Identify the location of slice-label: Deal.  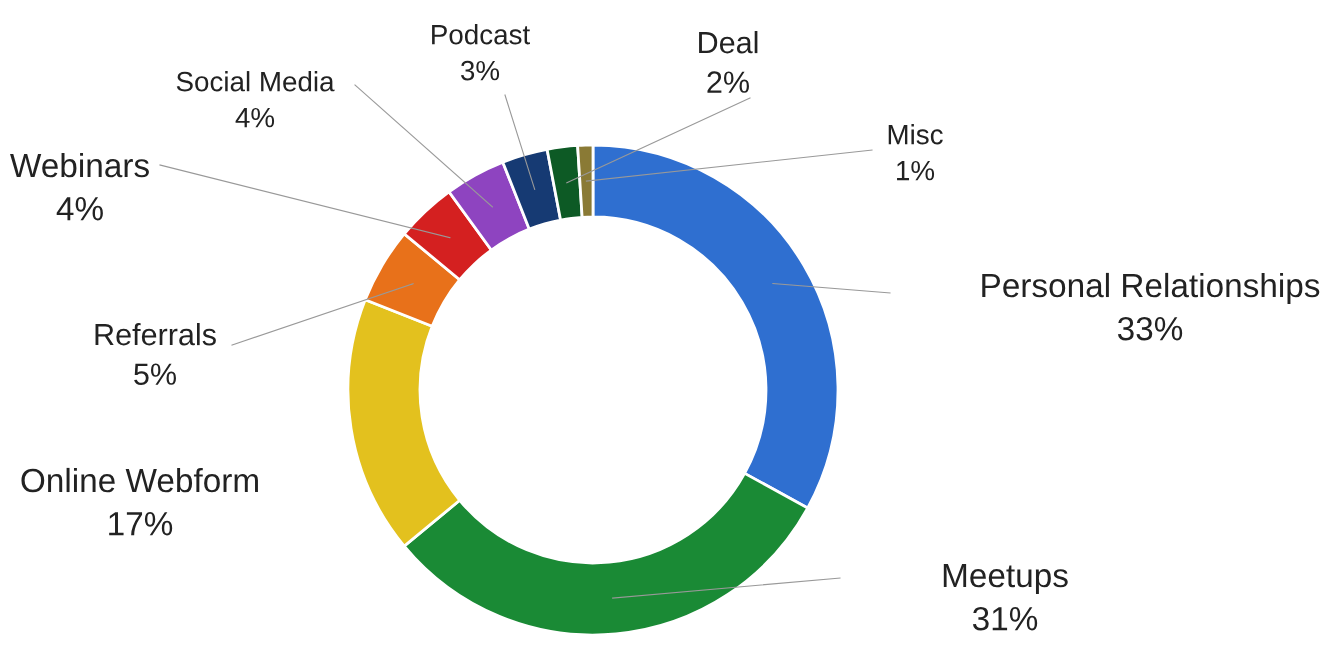
(728, 42).